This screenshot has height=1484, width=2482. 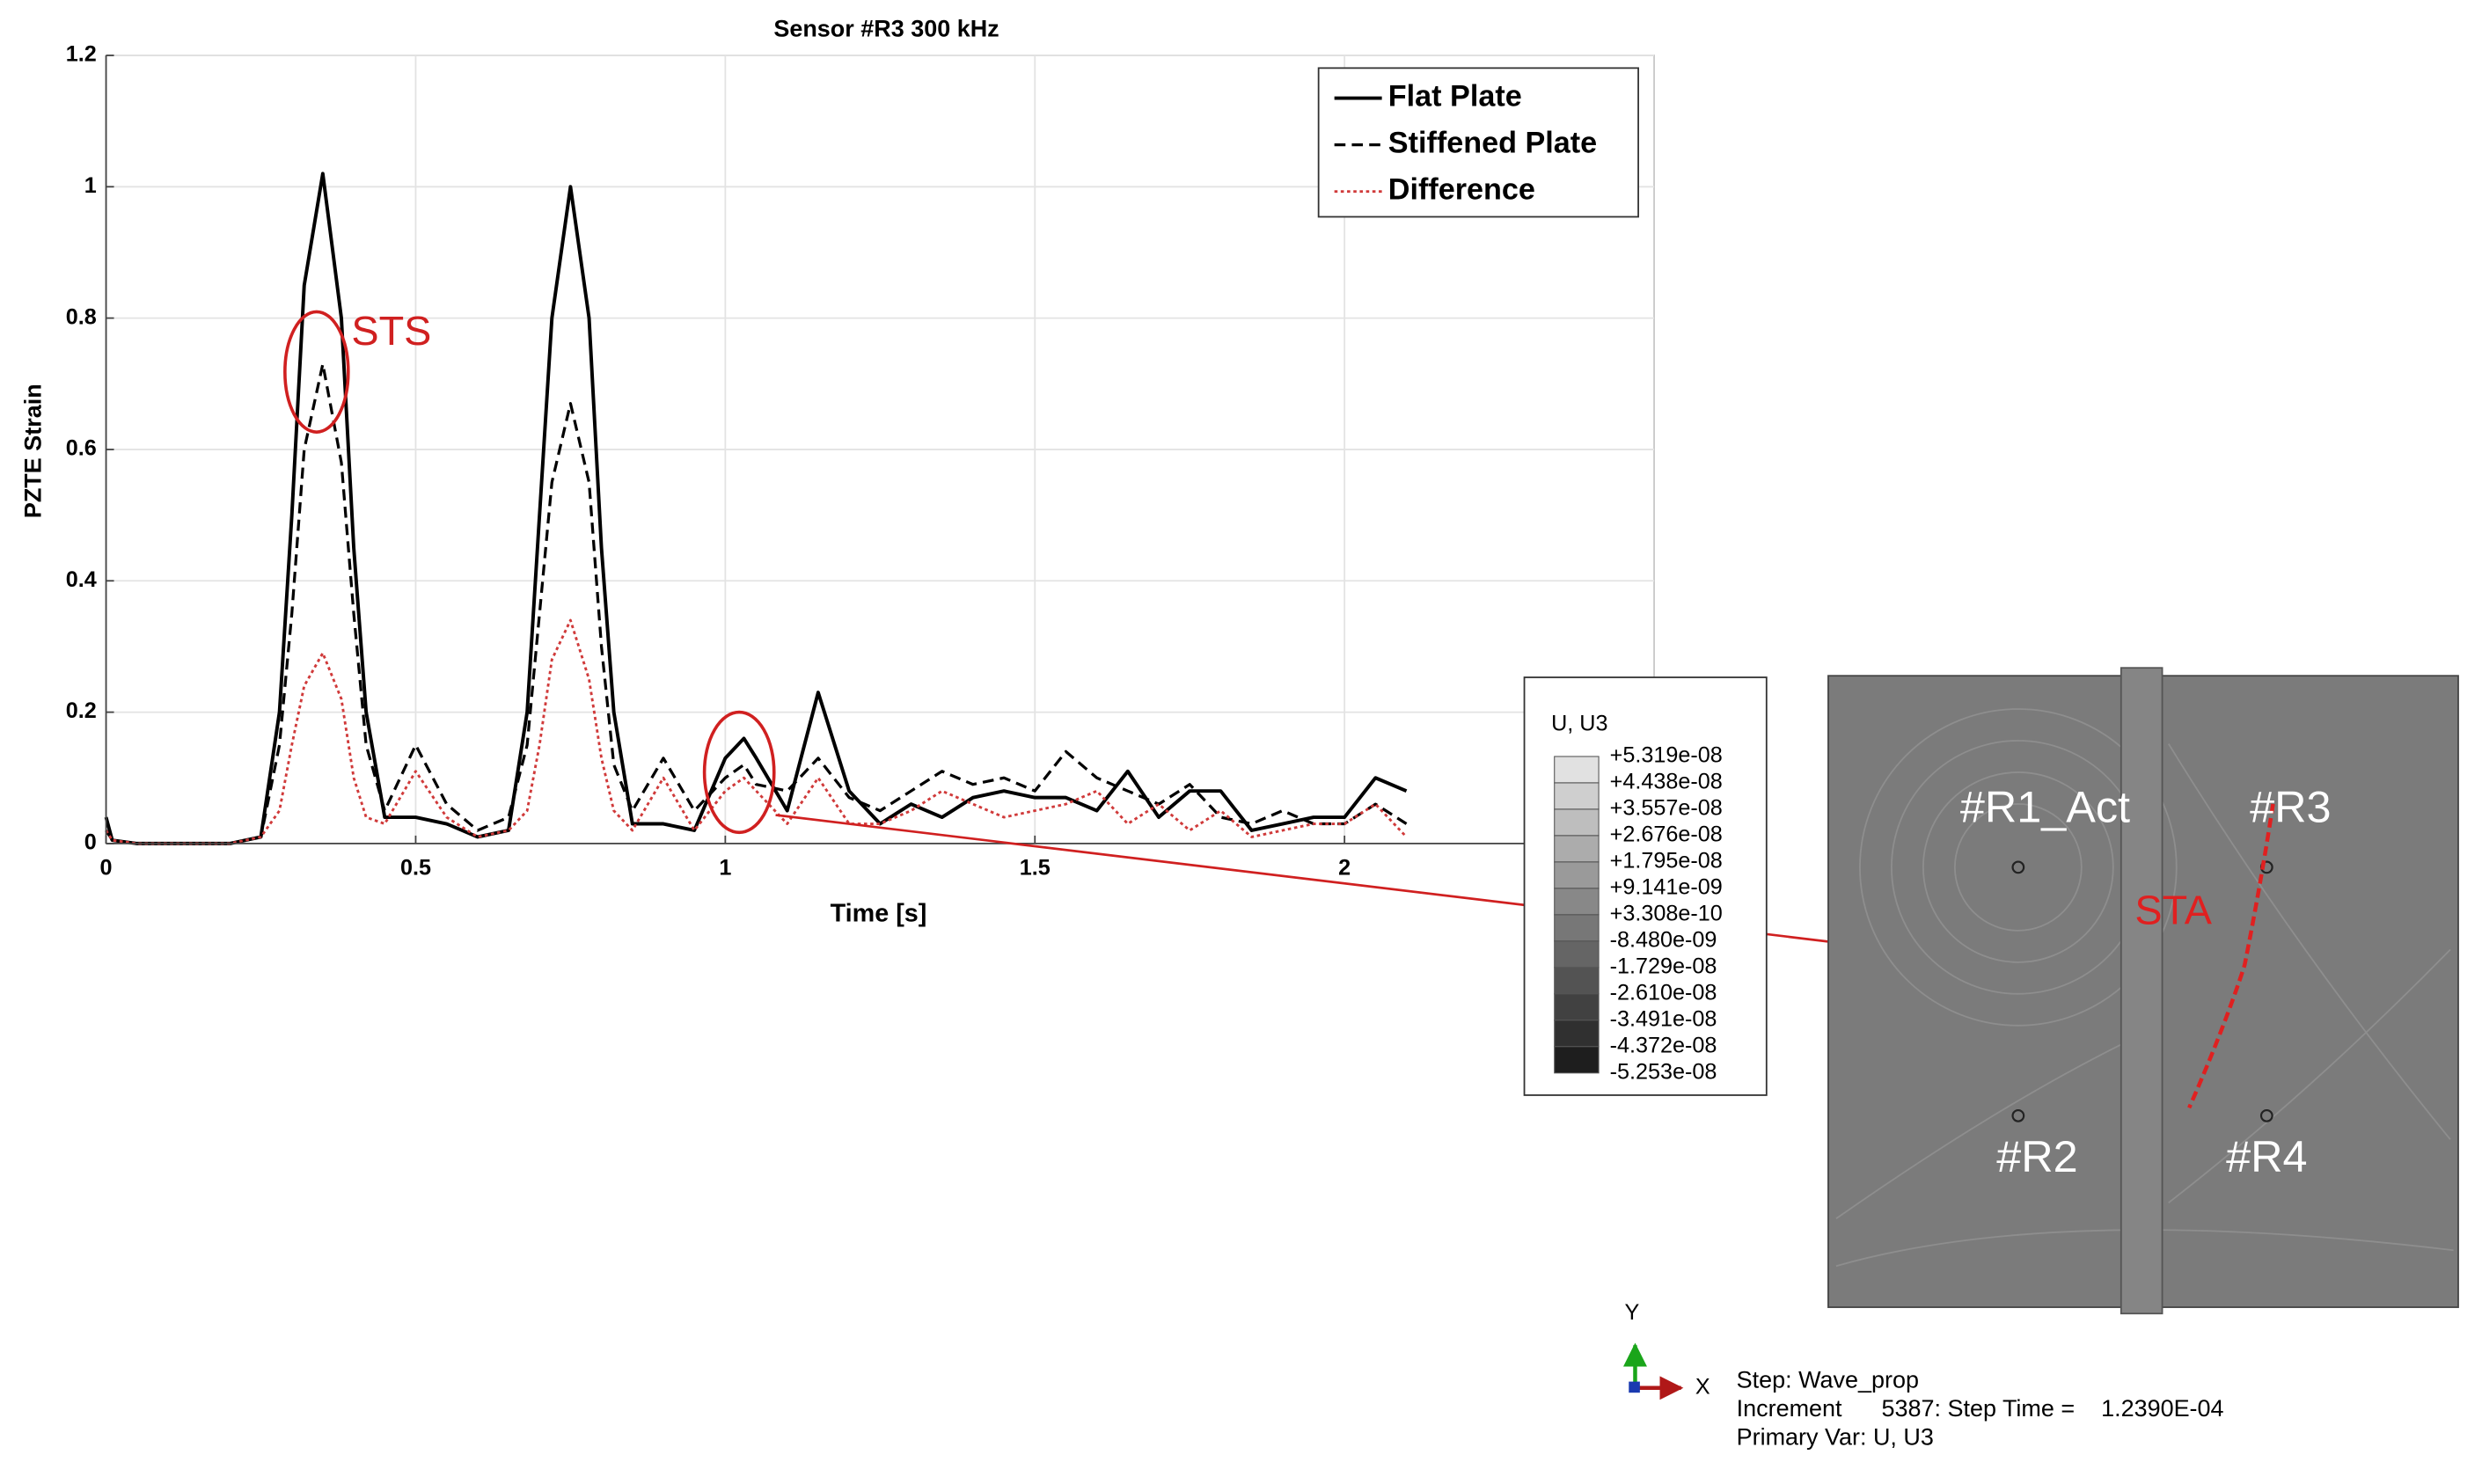 I want to click on stiffener, so click(x=2142, y=991).